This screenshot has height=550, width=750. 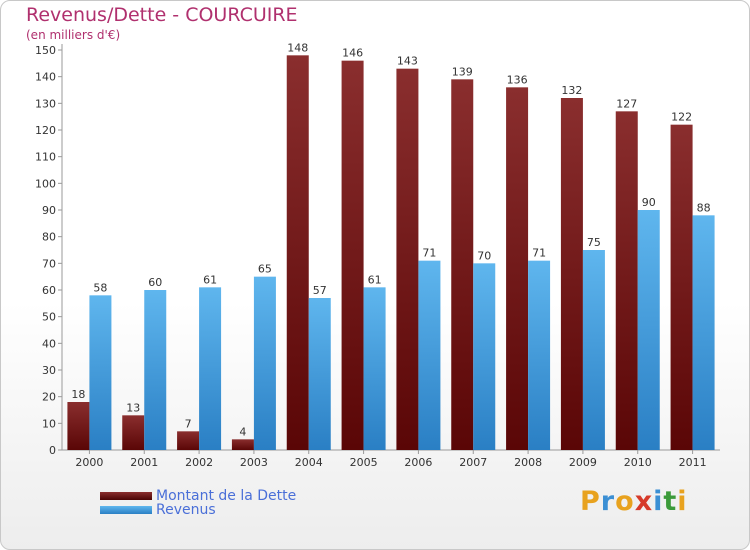 I want to click on x-tick-label: 2004, so click(x=309, y=462).